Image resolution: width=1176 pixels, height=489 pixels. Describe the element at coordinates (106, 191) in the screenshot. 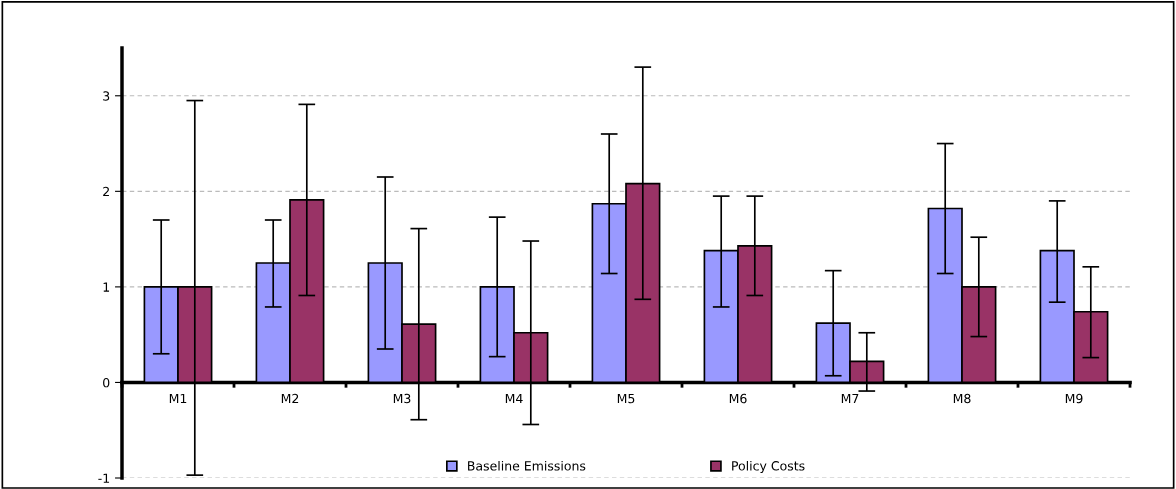

I see `y-tick-label: 2` at that location.